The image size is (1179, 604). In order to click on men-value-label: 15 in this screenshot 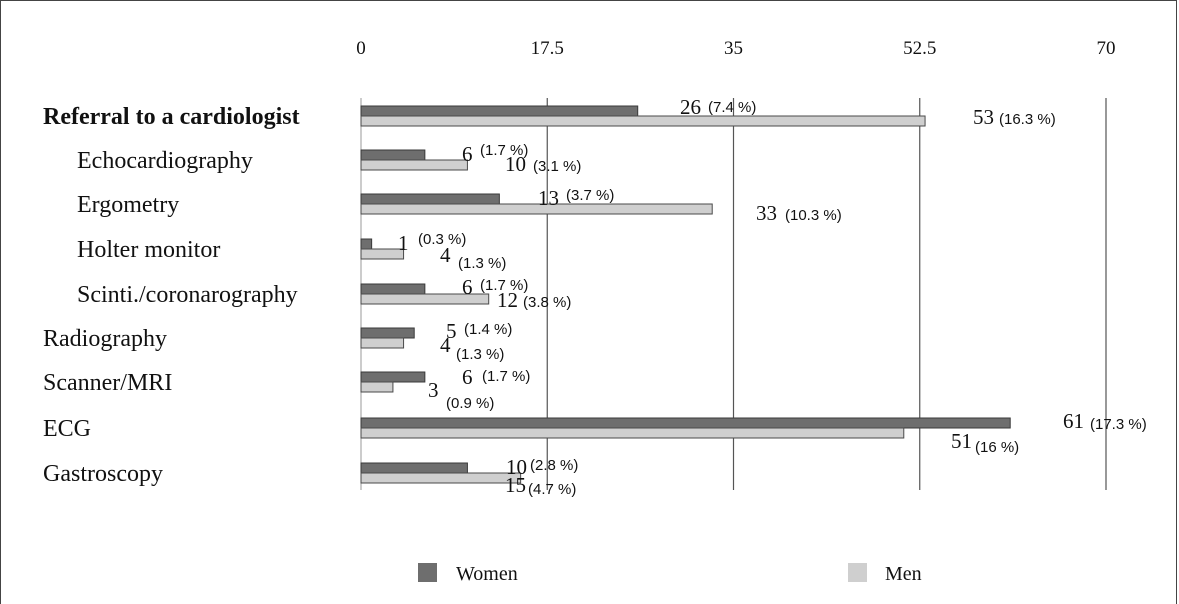, I will do `click(515, 485)`.